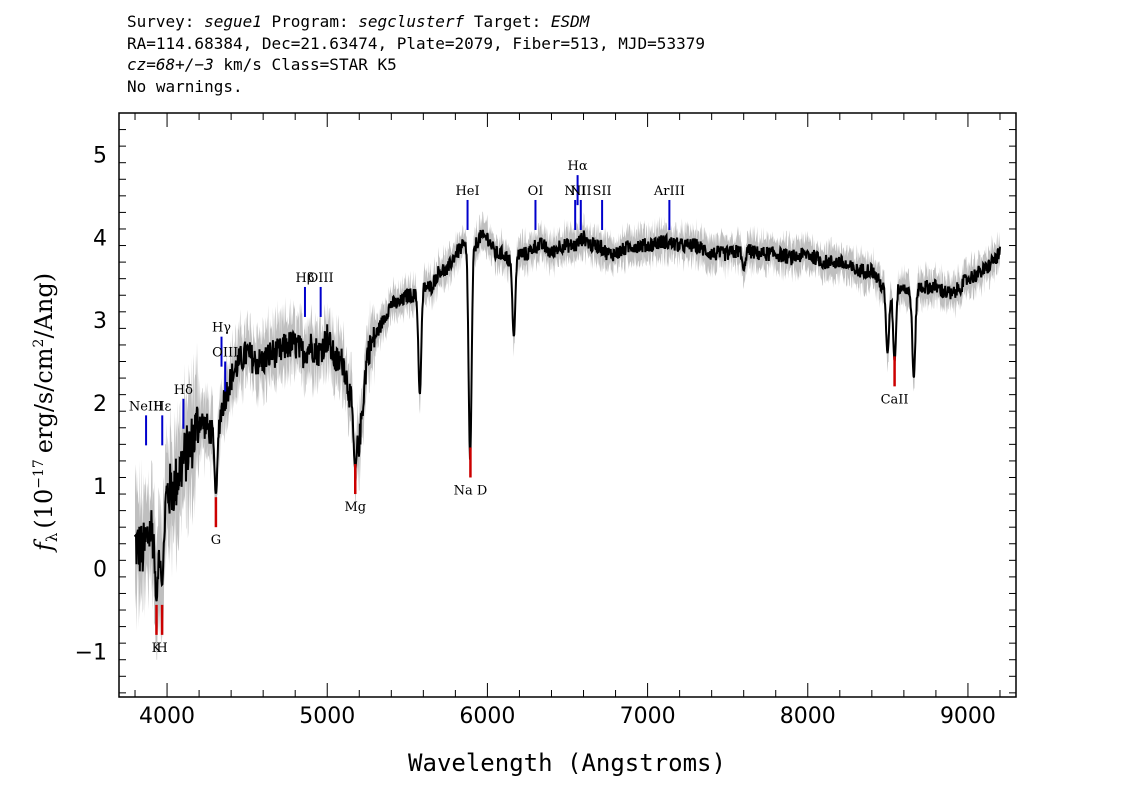  What do you see at coordinates (44, 306) in the screenshot?
I see `y-label-tail: /Ang)` at bounding box center [44, 306].